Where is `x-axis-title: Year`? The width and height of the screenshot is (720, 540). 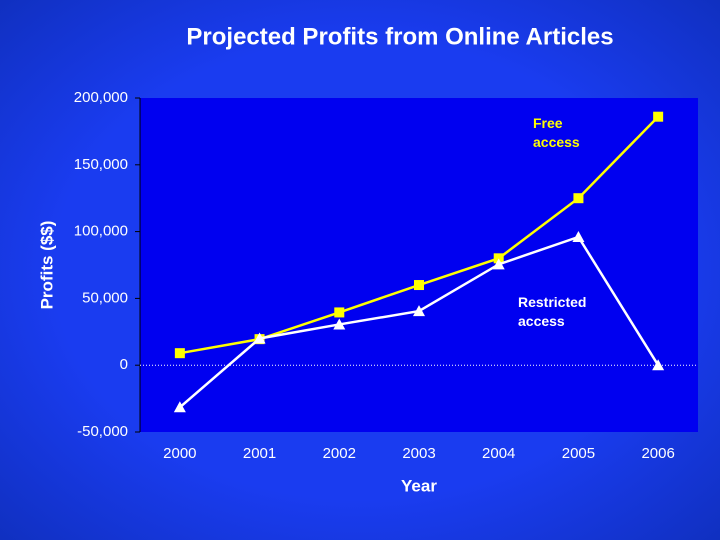 x-axis-title: Year is located at coordinates (419, 485).